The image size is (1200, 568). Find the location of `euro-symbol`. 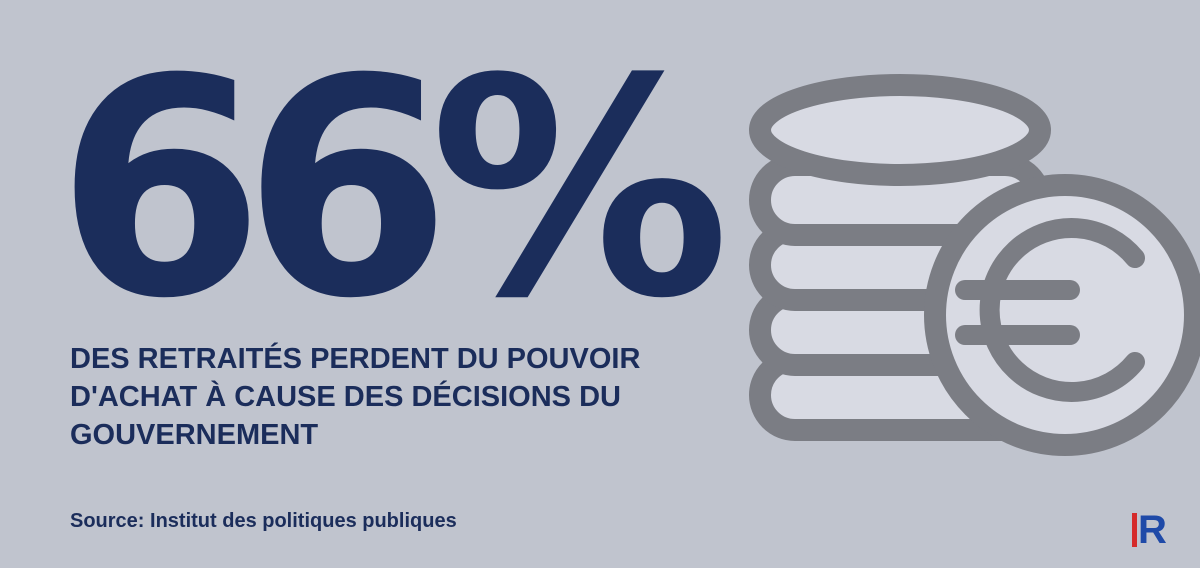

euro-symbol is located at coordinates (1050, 310).